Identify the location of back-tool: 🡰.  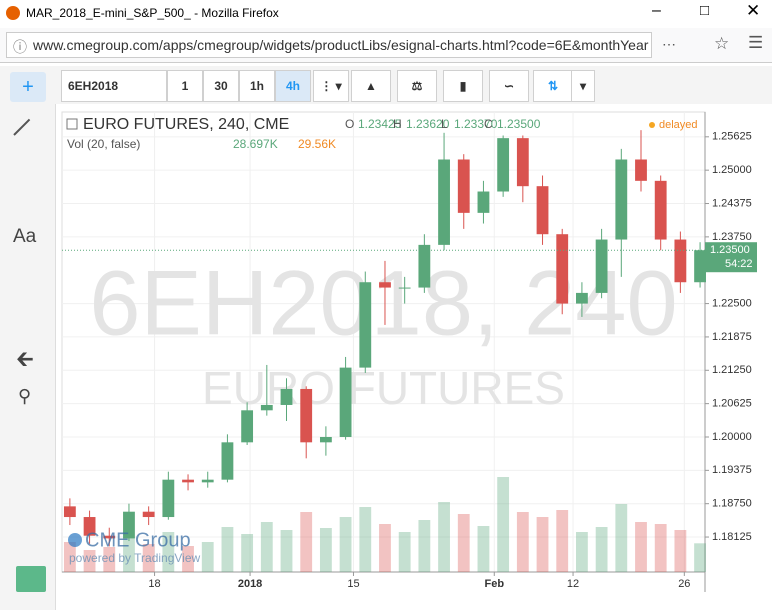
(25, 358).